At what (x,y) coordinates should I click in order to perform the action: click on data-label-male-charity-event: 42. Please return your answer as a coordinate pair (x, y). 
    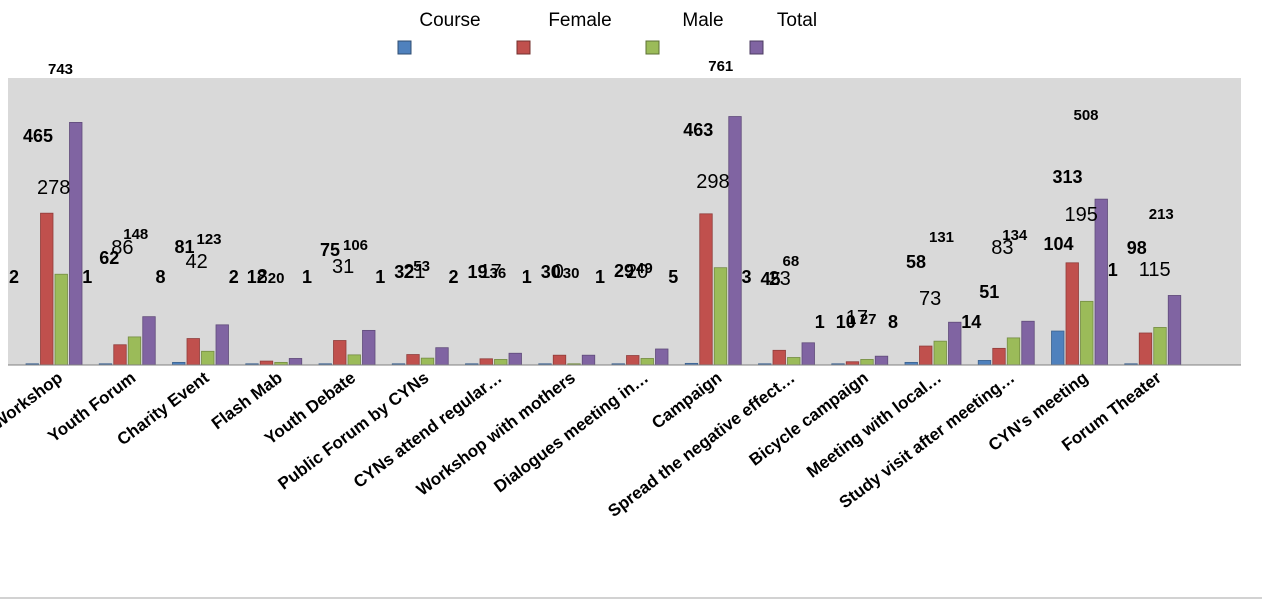
    Looking at the image, I should click on (197, 262).